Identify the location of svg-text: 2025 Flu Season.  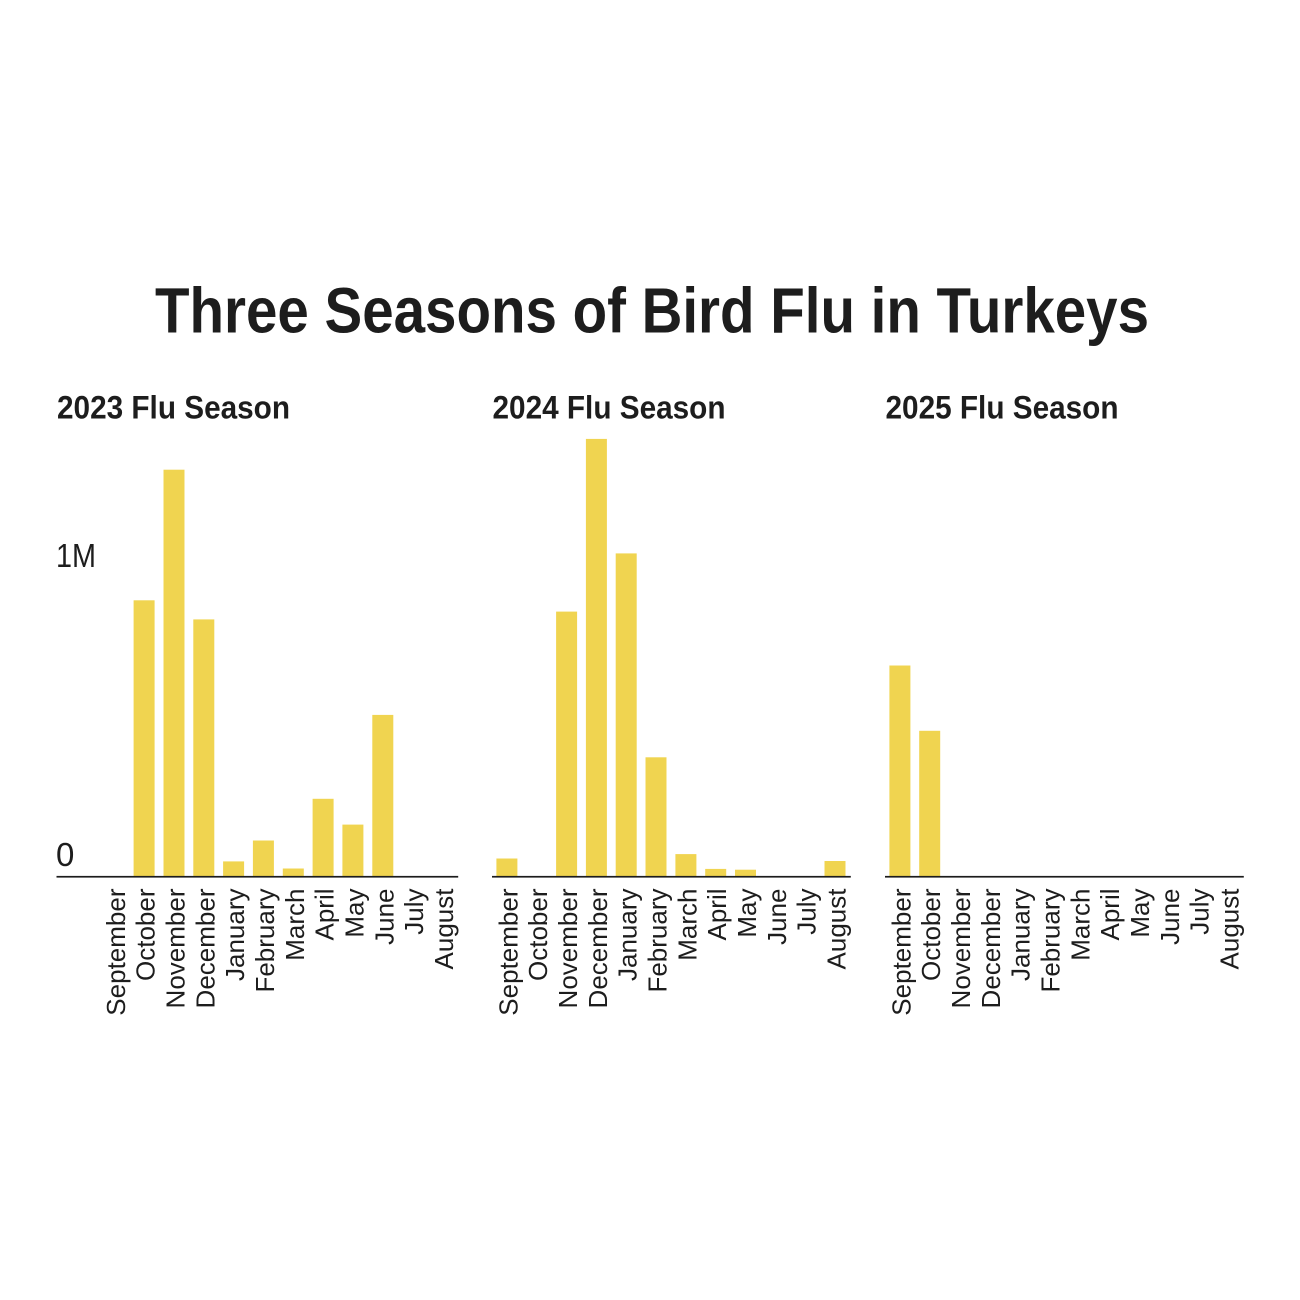
(1002, 408).